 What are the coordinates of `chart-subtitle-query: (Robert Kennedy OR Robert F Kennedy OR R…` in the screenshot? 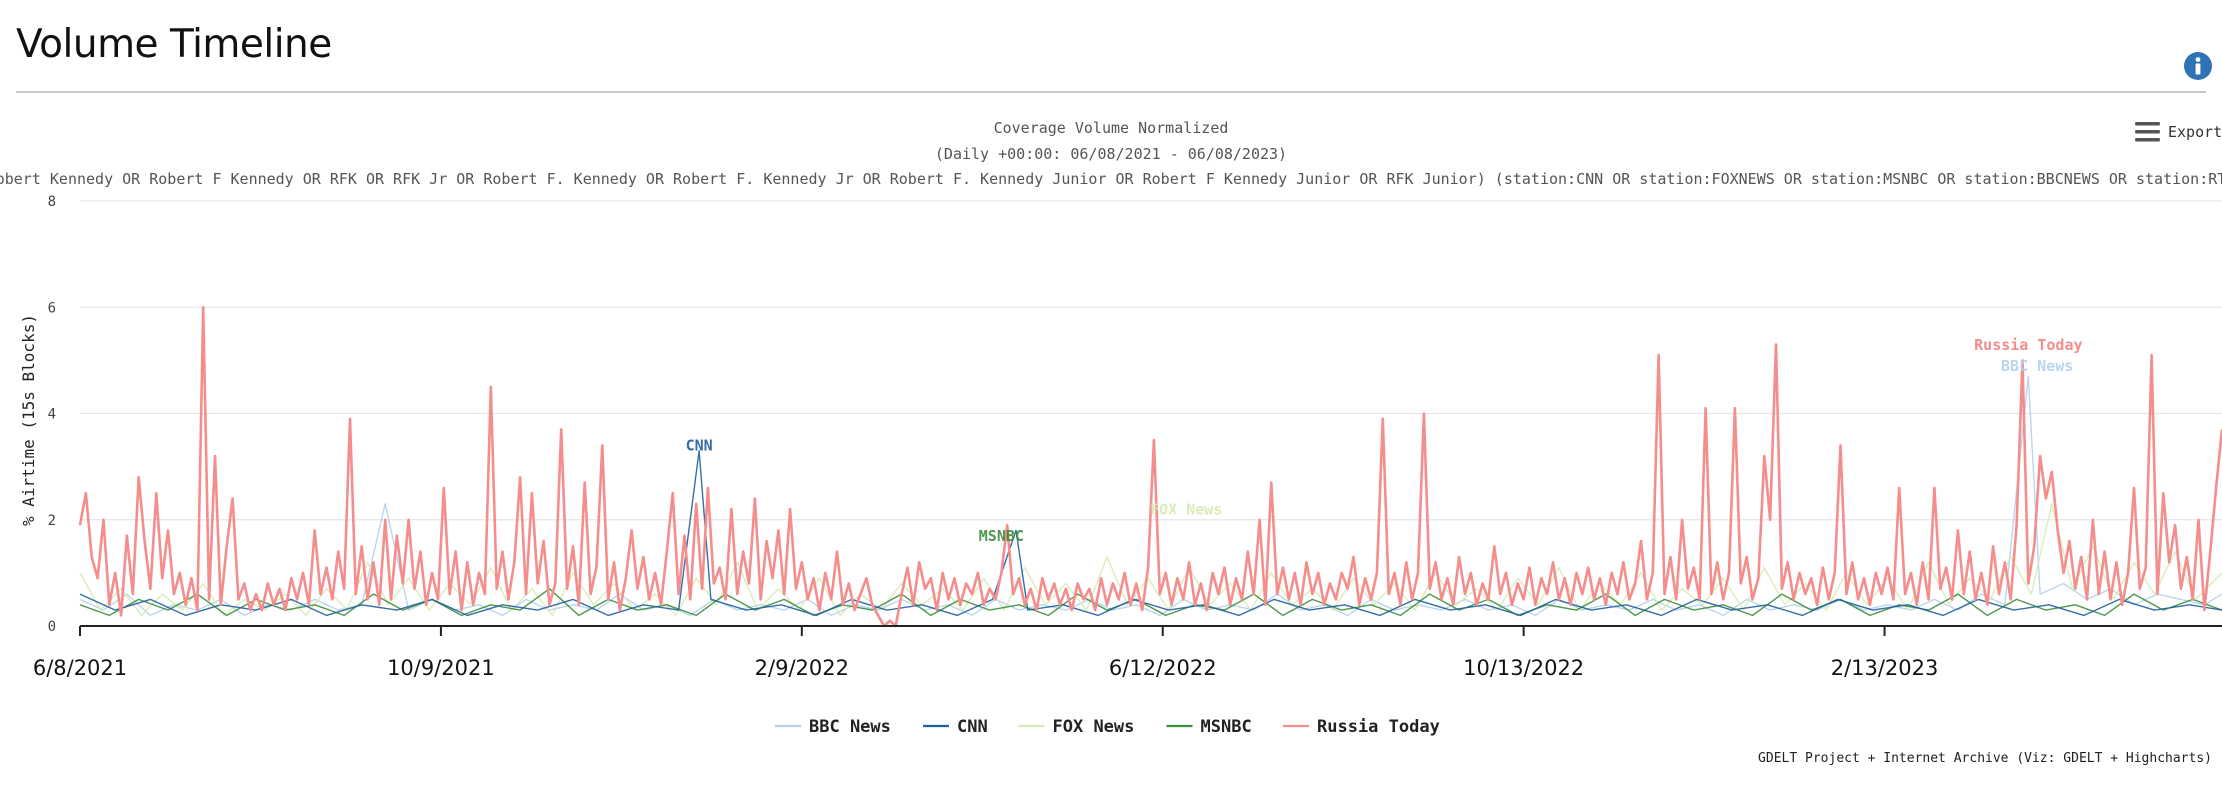 It's located at (1111, 179).